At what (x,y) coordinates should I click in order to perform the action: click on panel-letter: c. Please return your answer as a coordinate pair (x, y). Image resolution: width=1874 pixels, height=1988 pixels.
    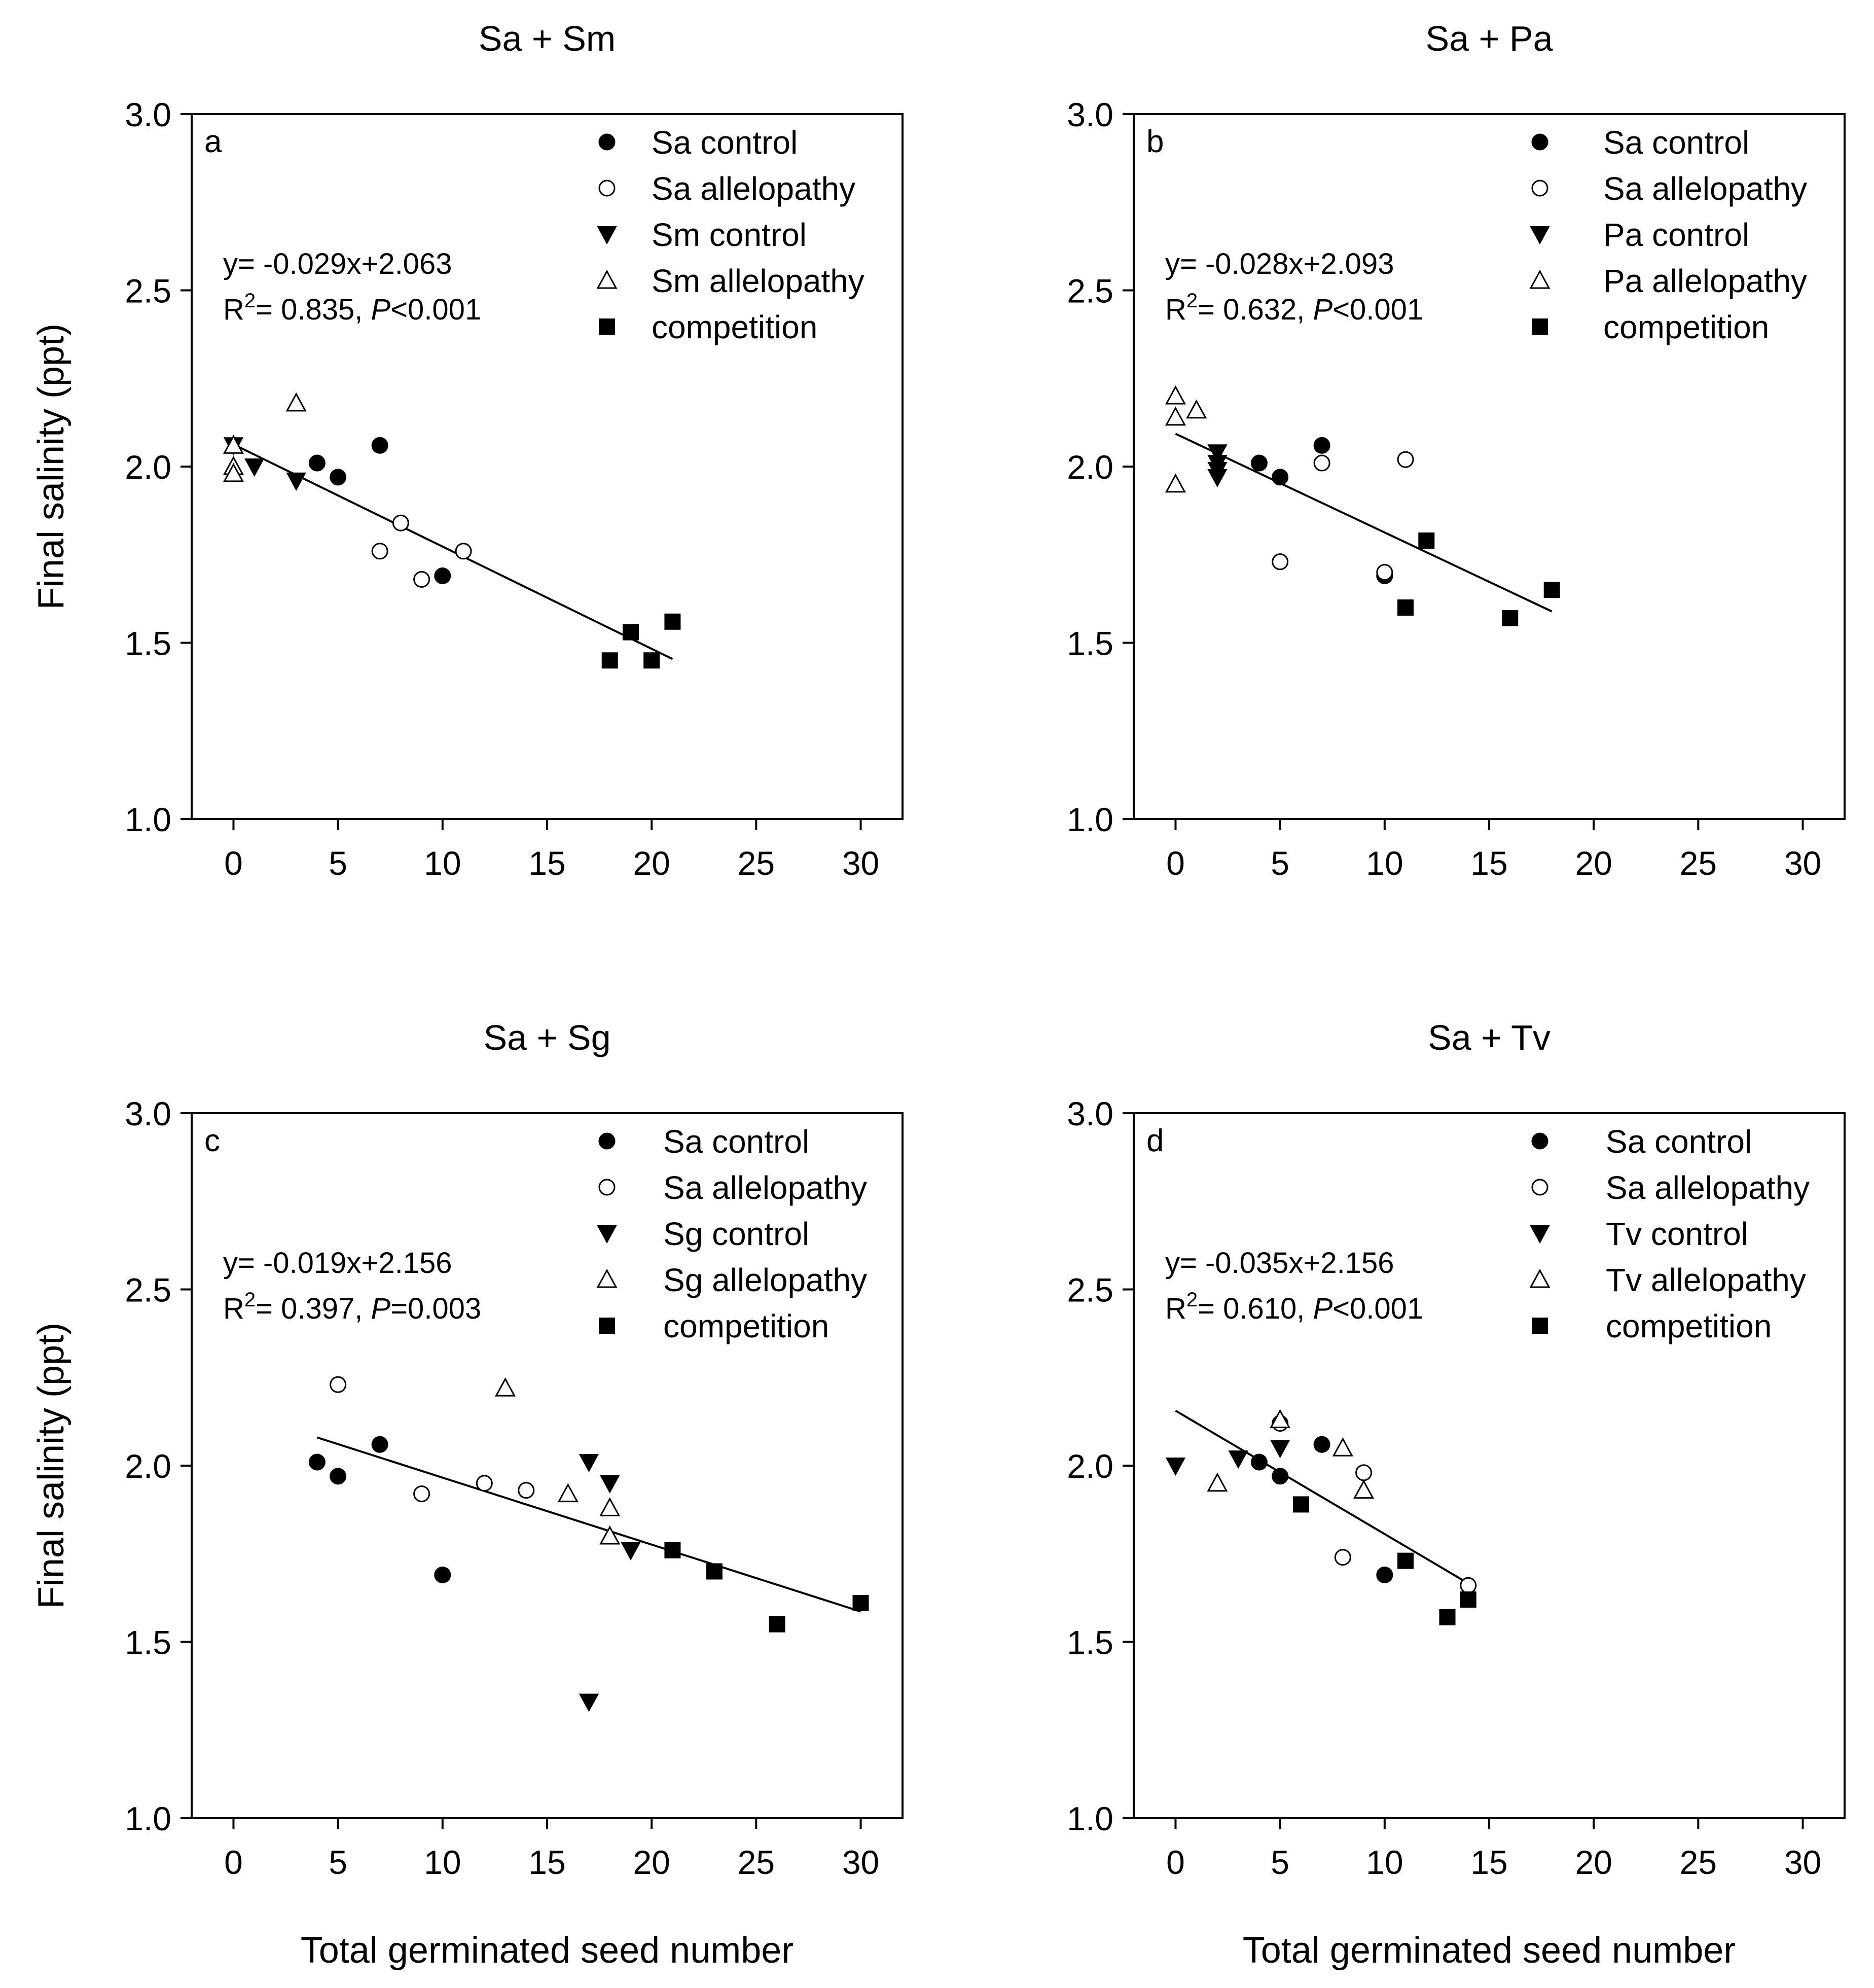
    Looking at the image, I should click on (212, 1140).